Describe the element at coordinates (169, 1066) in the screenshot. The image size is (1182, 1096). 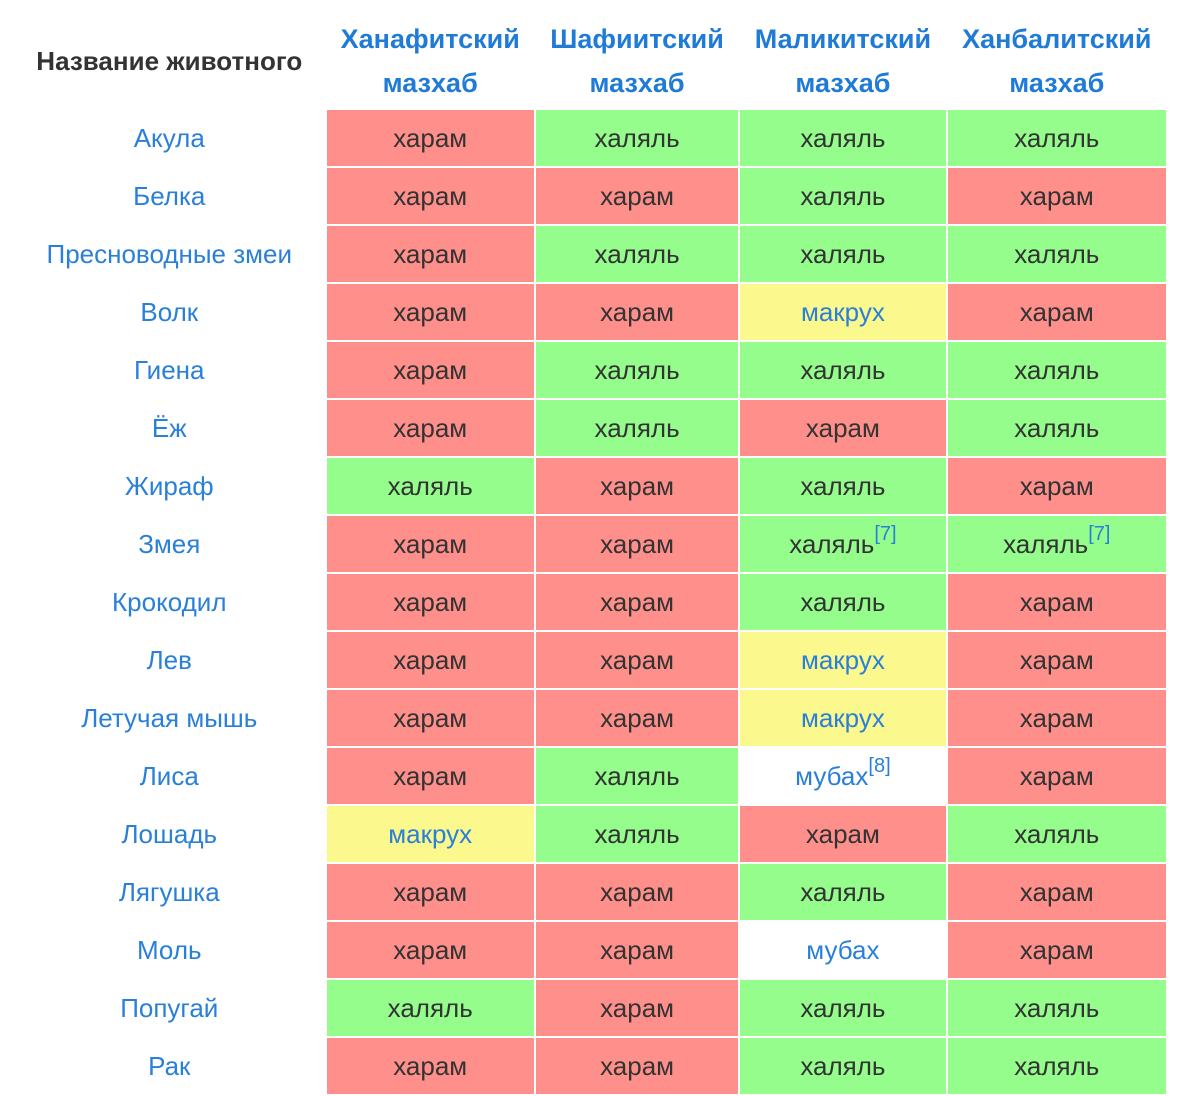
I see `animal-name-link: Рак` at that location.